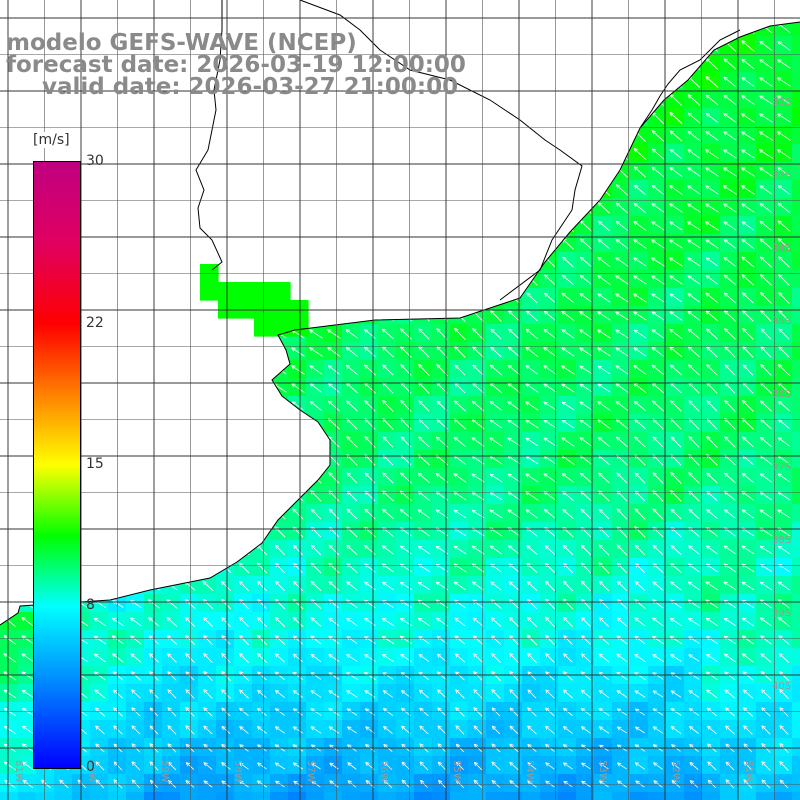  What do you see at coordinates (675, 771) in the screenshot?
I see `lon-label: 52W` at bounding box center [675, 771].